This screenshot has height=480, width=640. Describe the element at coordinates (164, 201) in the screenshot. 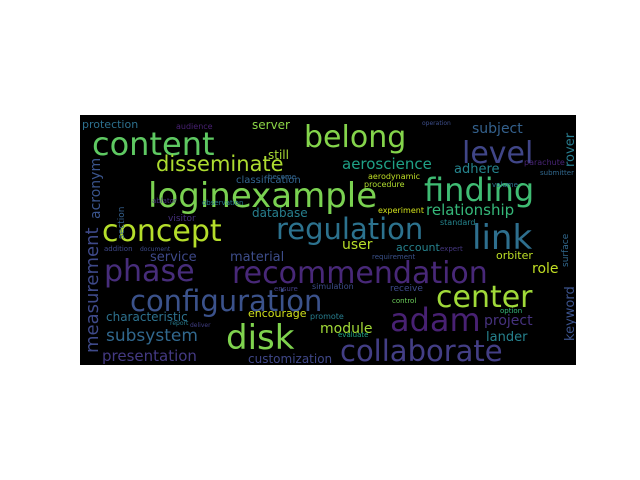

I see `word-ablator: ablator` at that location.